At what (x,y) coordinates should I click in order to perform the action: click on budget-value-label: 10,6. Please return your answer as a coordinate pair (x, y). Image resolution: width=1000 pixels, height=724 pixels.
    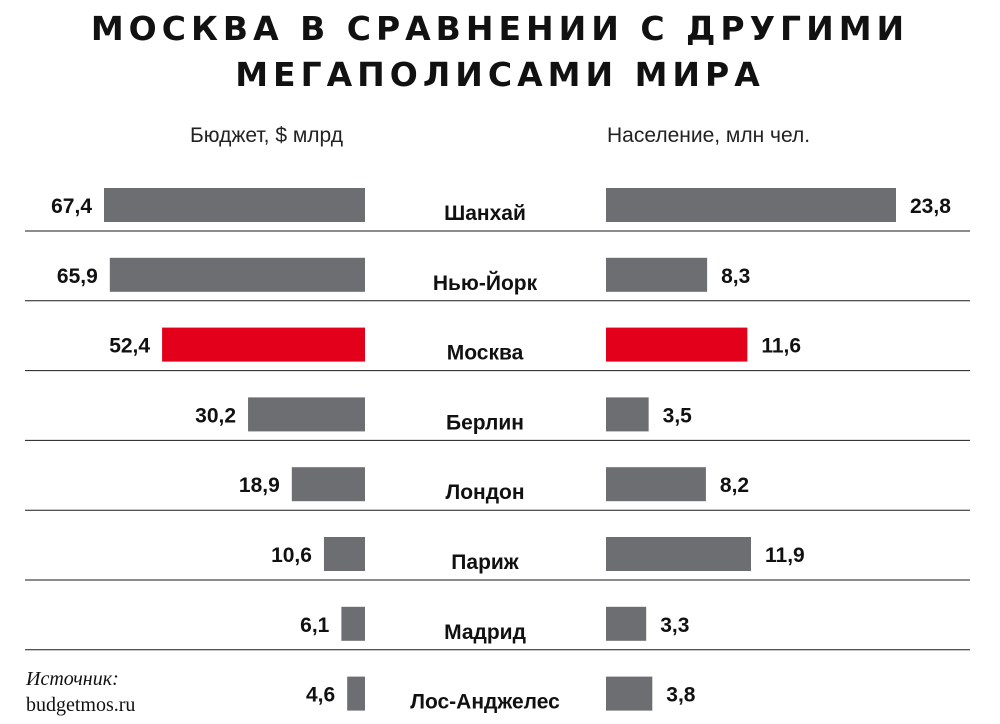
    Looking at the image, I should click on (291, 555).